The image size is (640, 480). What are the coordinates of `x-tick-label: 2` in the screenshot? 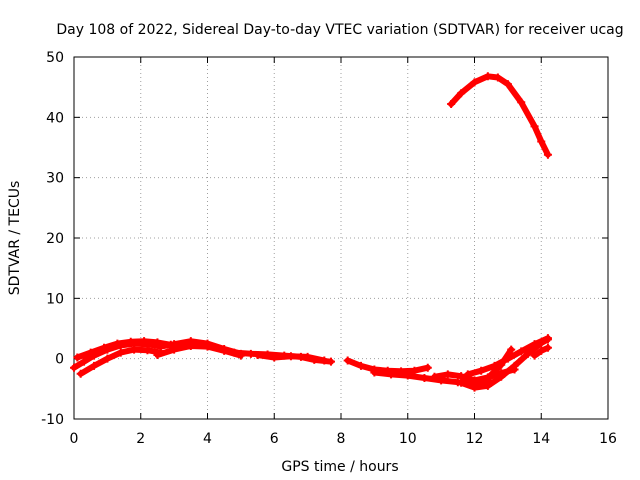 It's located at (140, 439).